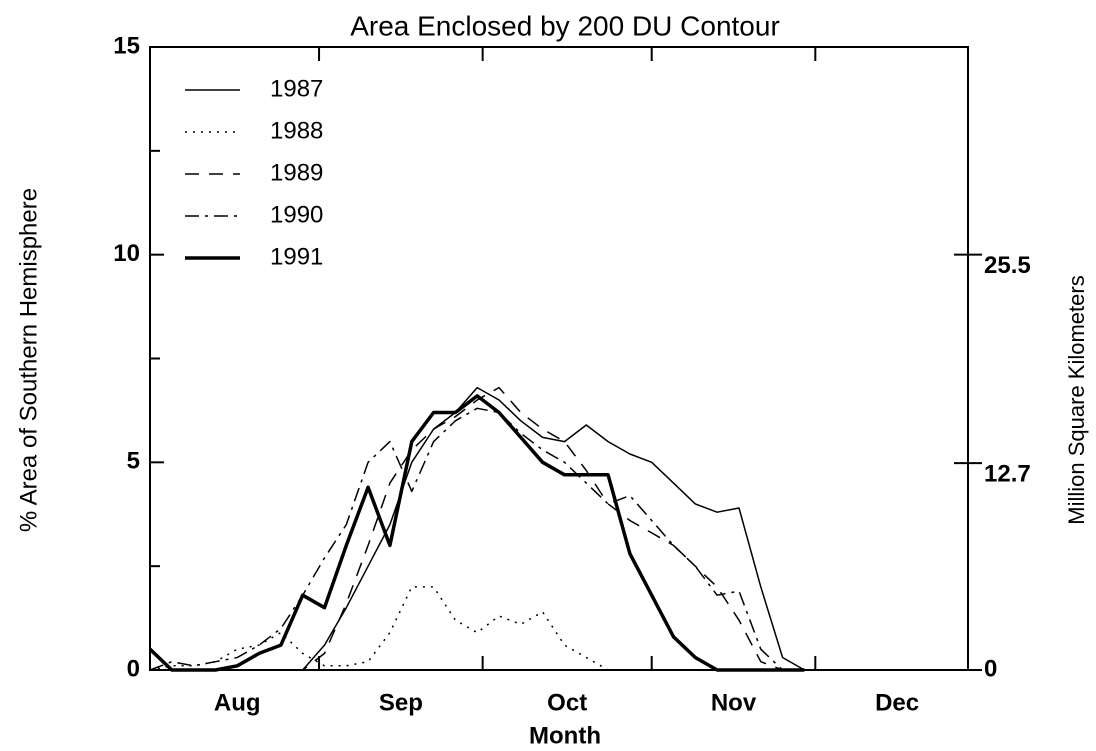 The height and width of the screenshot is (751, 1096). Describe the element at coordinates (401, 702) in the screenshot. I see `x-tick-label: Sep` at that location.